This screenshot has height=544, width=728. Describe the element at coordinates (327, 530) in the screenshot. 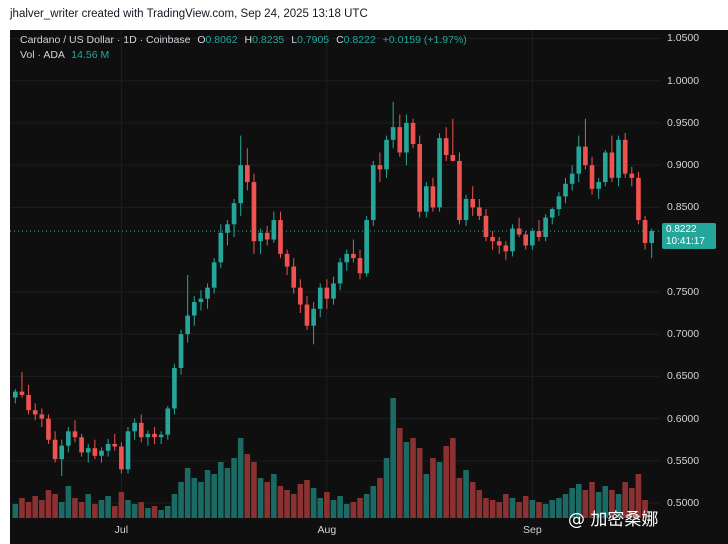

I see `x-tick-label: Aug` at that location.